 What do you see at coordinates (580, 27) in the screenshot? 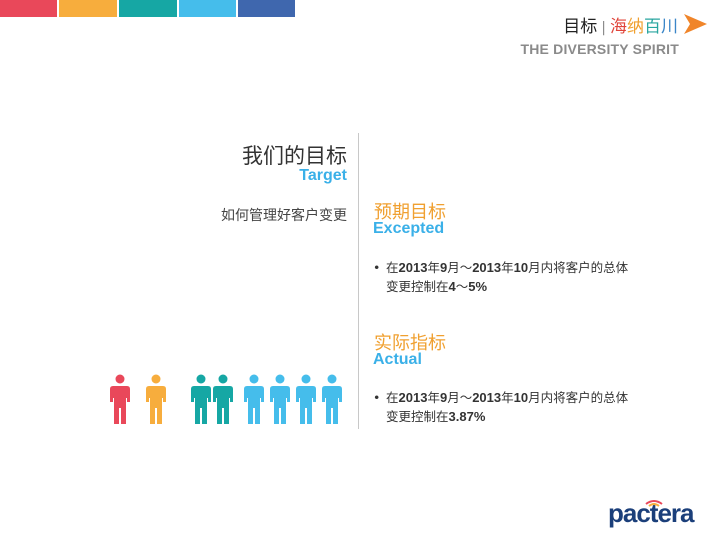
I see `page-title: 目标` at bounding box center [580, 27].